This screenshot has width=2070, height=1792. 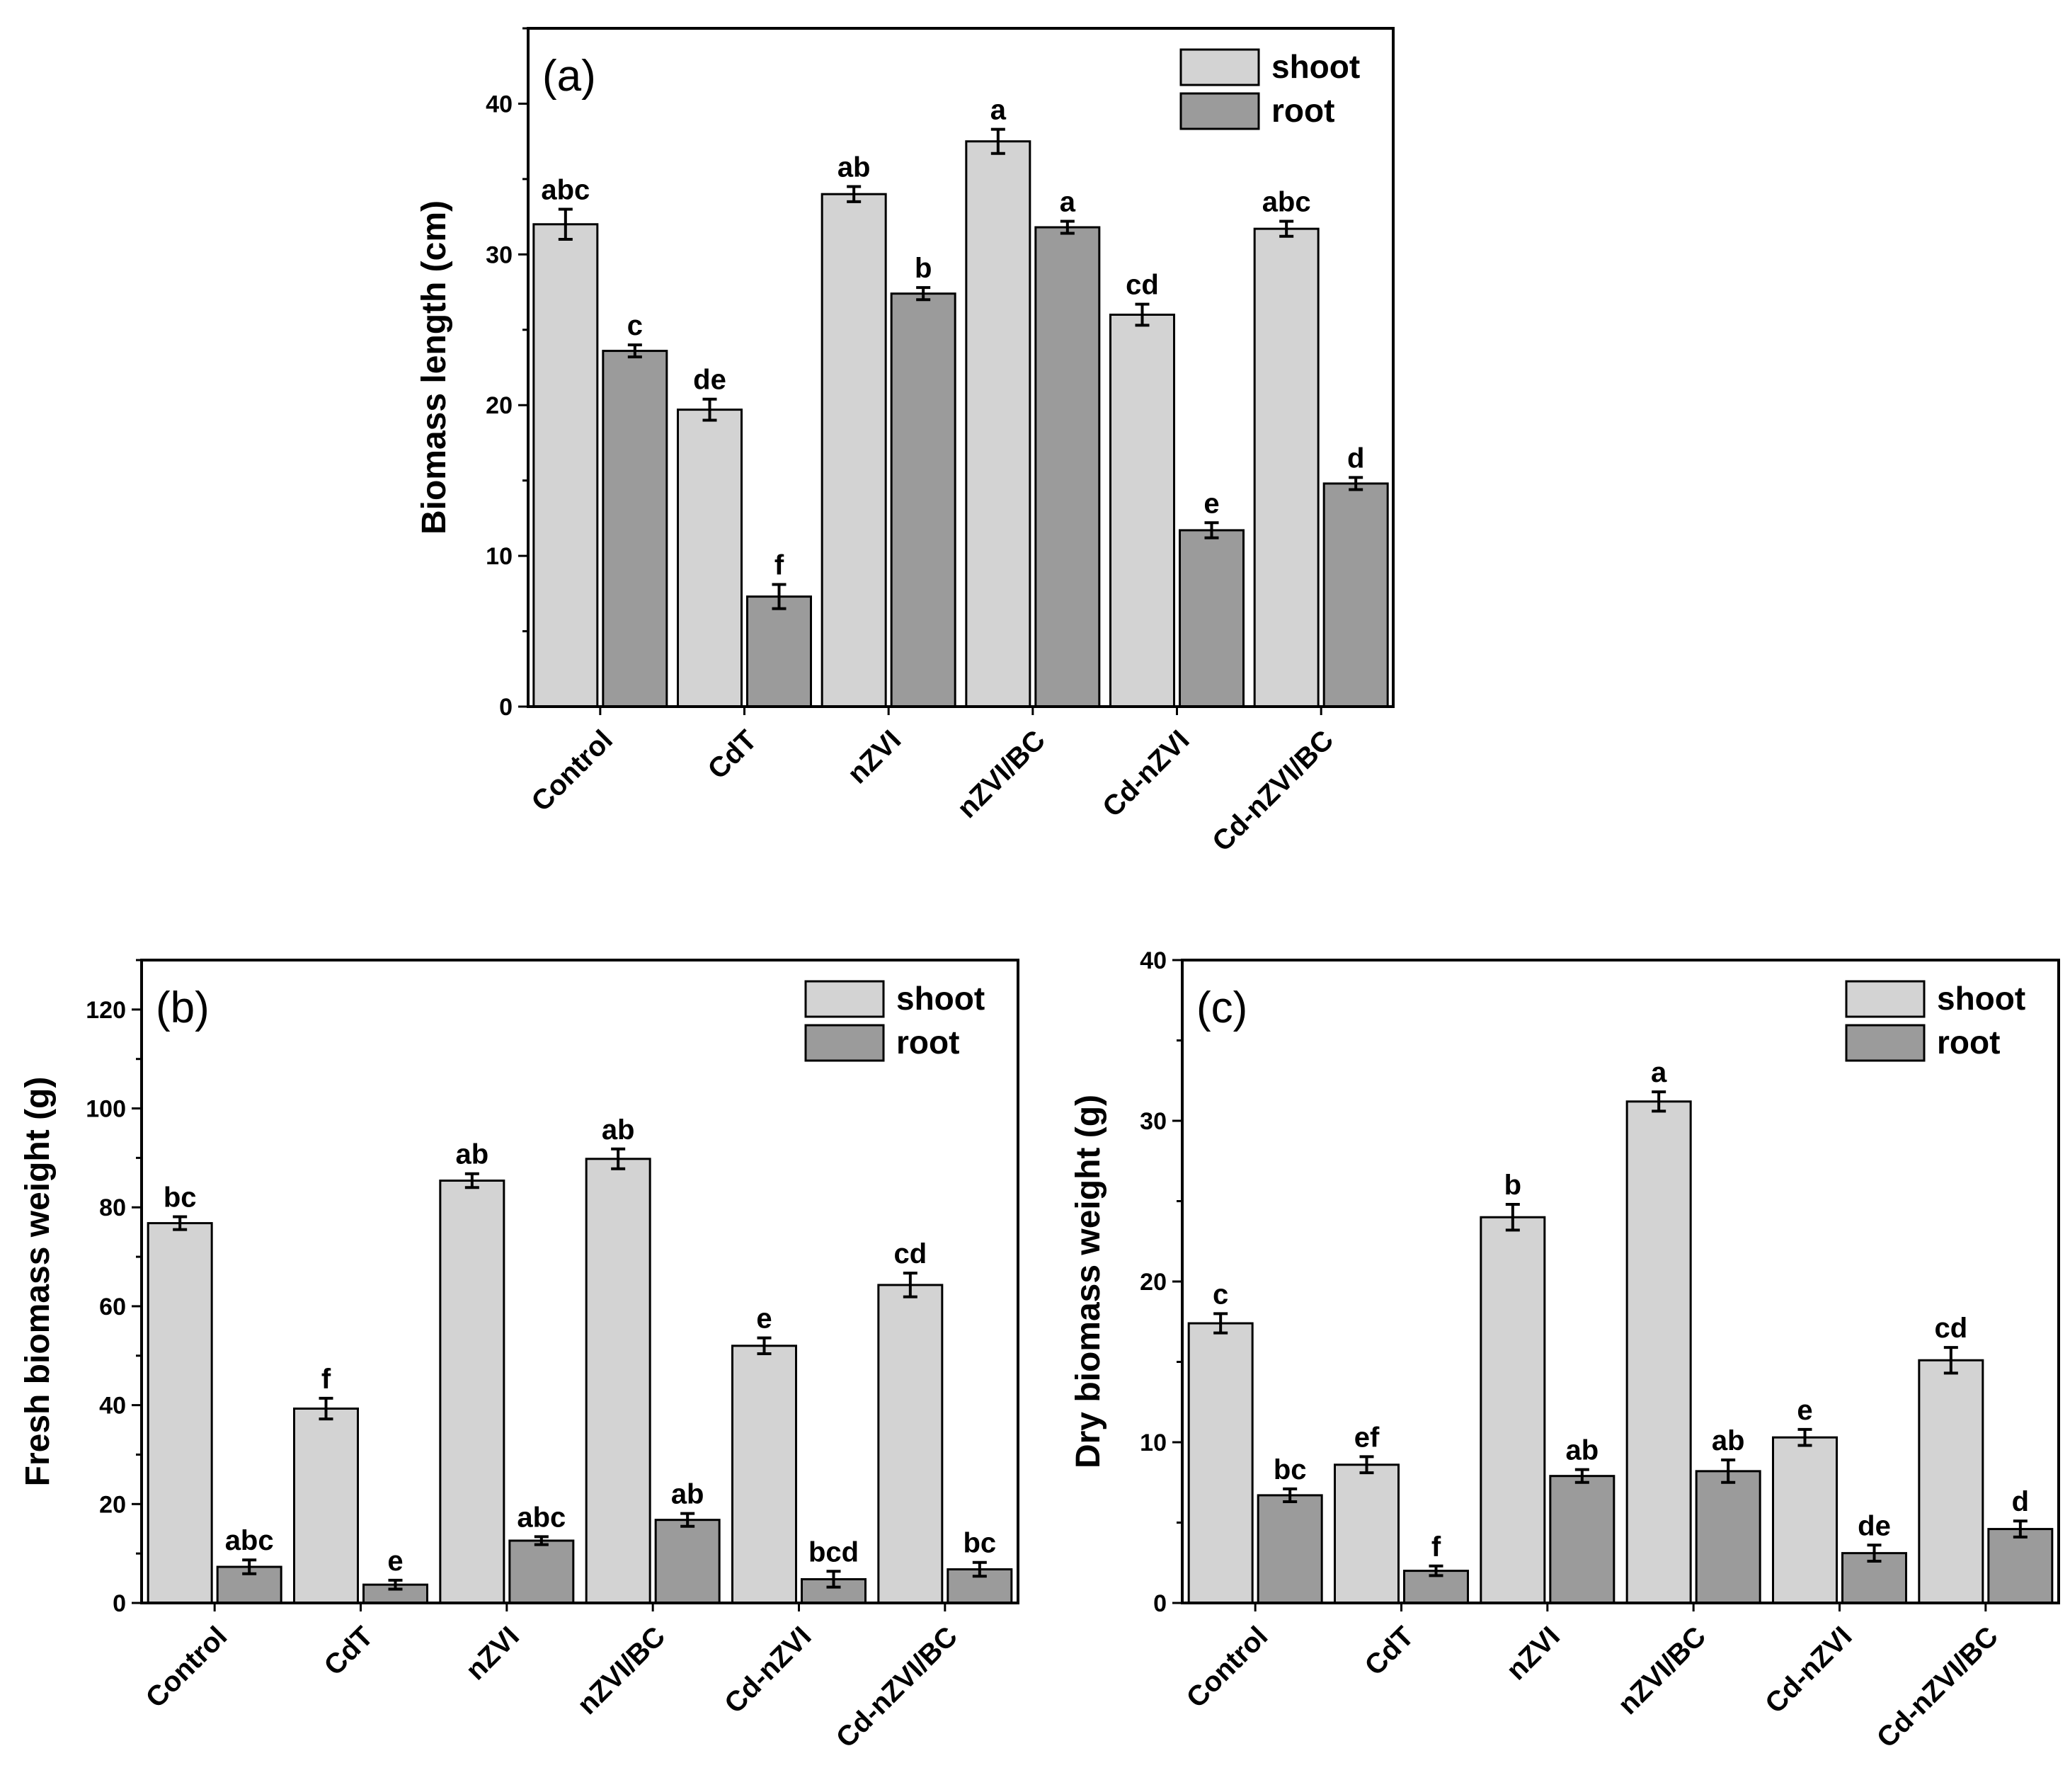 I want to click on chart-b-sig-shoot-2: ab, so click(x=471, y=1154).